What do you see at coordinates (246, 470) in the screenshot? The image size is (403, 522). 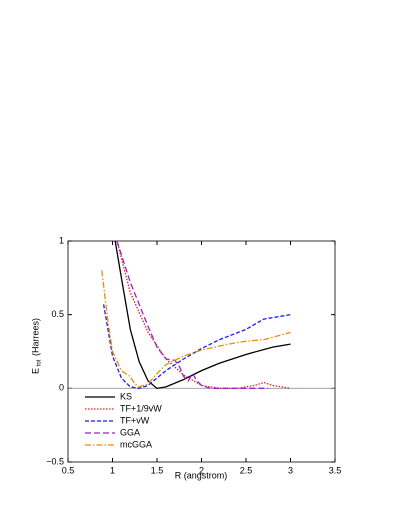 I see `x-tick-label: 2.5` at bounding box center [246, 470].